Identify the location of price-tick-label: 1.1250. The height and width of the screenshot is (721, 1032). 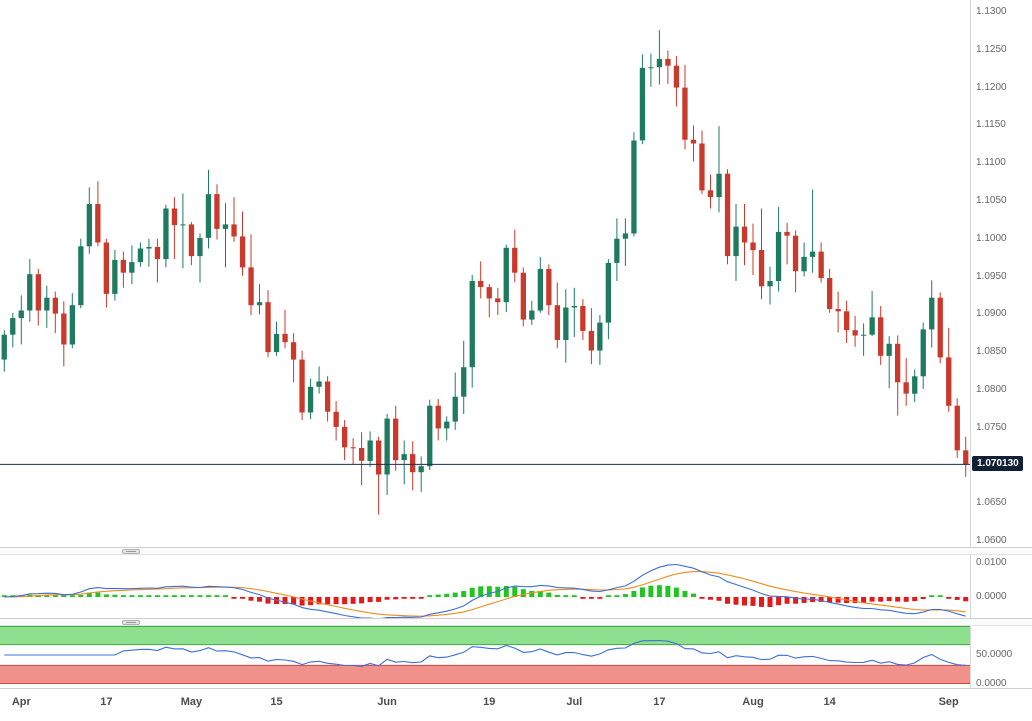
(991, 49).